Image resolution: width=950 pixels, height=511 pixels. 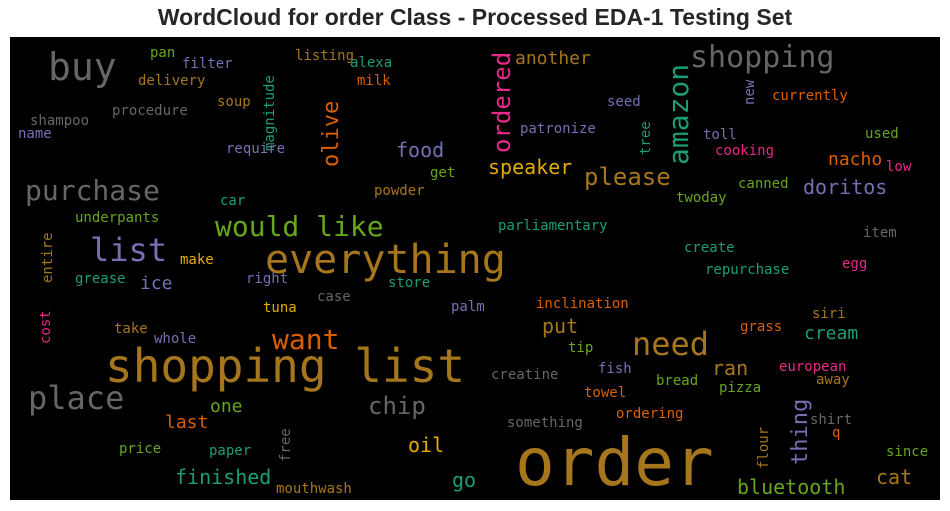 I want to click on word-creatine: creatine, so click(x=524, y=375).